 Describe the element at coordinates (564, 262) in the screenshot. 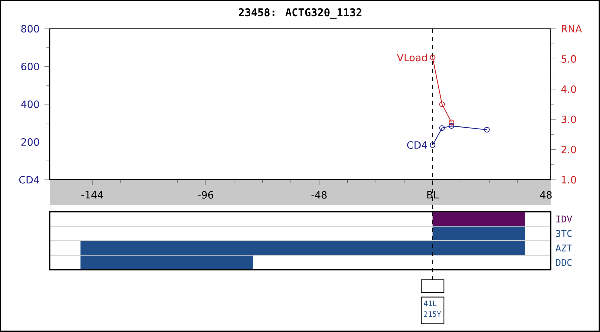

I see `y-tick-label: DDC` at that location.